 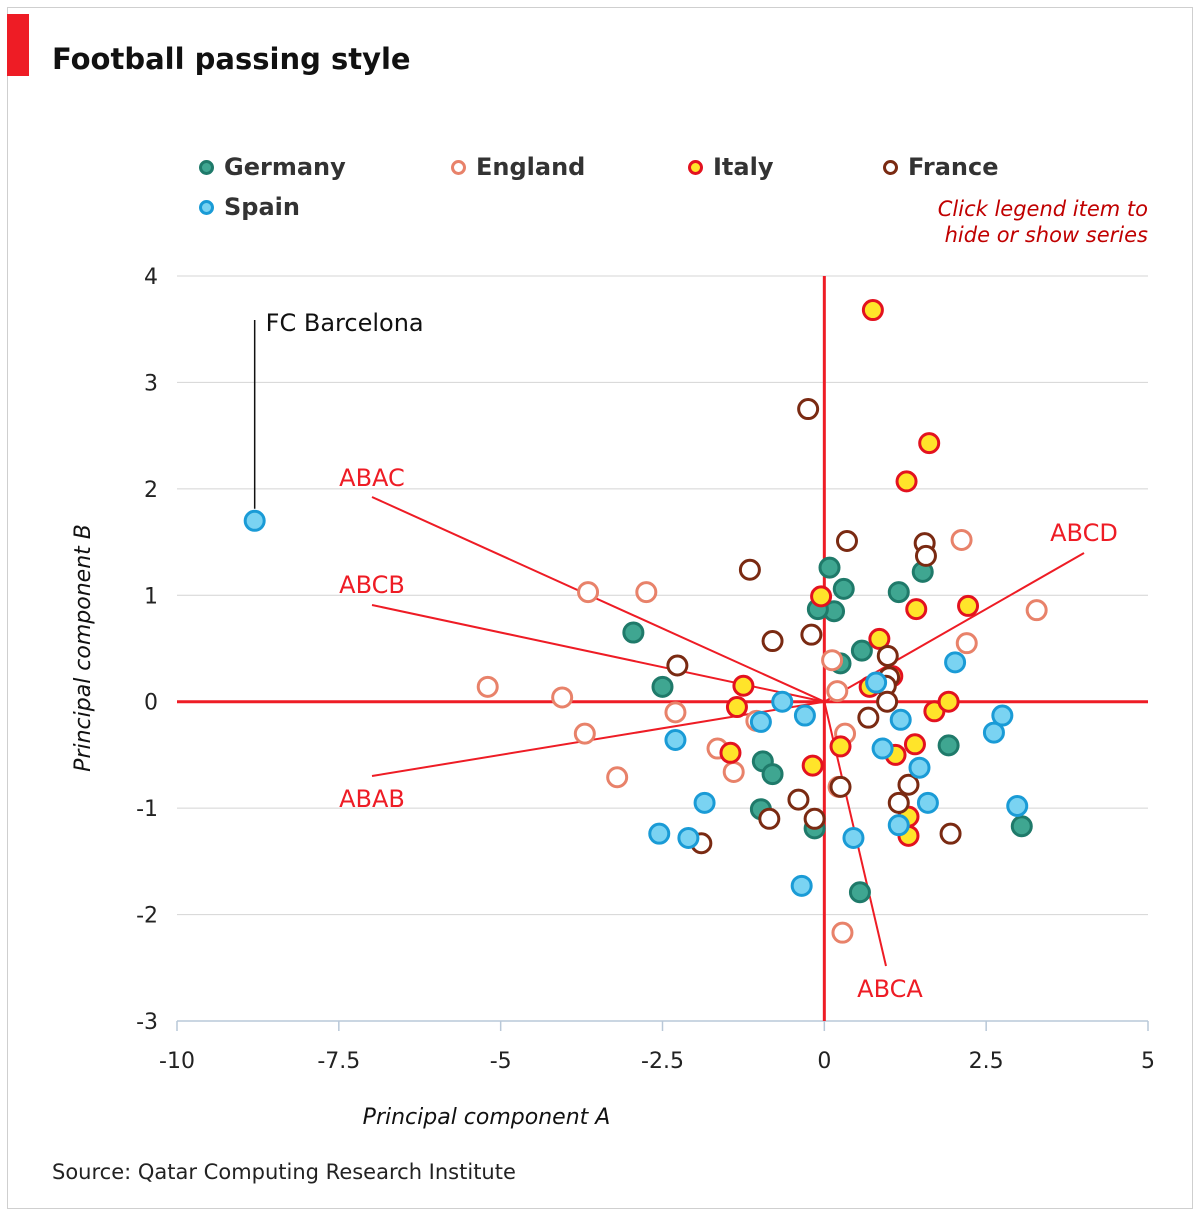 What do you see at coordinates (147, 916) in the screenshot?
I see `y-tick-label: -2` at bounding box center [147, 916].